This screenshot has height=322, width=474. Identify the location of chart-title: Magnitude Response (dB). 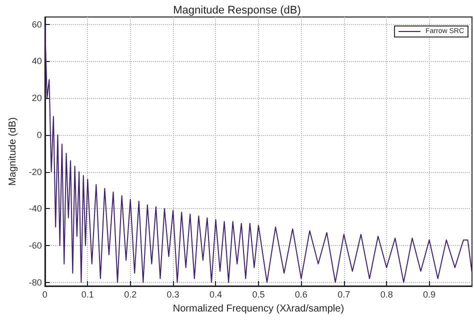
(237, 10).